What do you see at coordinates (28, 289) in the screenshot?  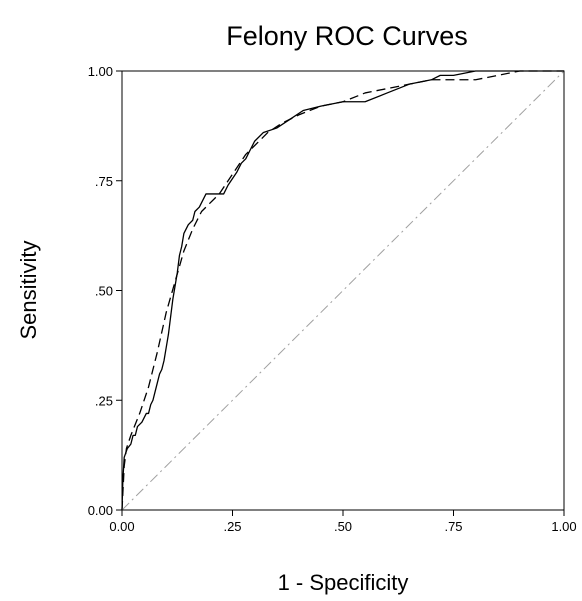 I see `y-axis-label: Sensitivity` at bounding box center [28, 289].